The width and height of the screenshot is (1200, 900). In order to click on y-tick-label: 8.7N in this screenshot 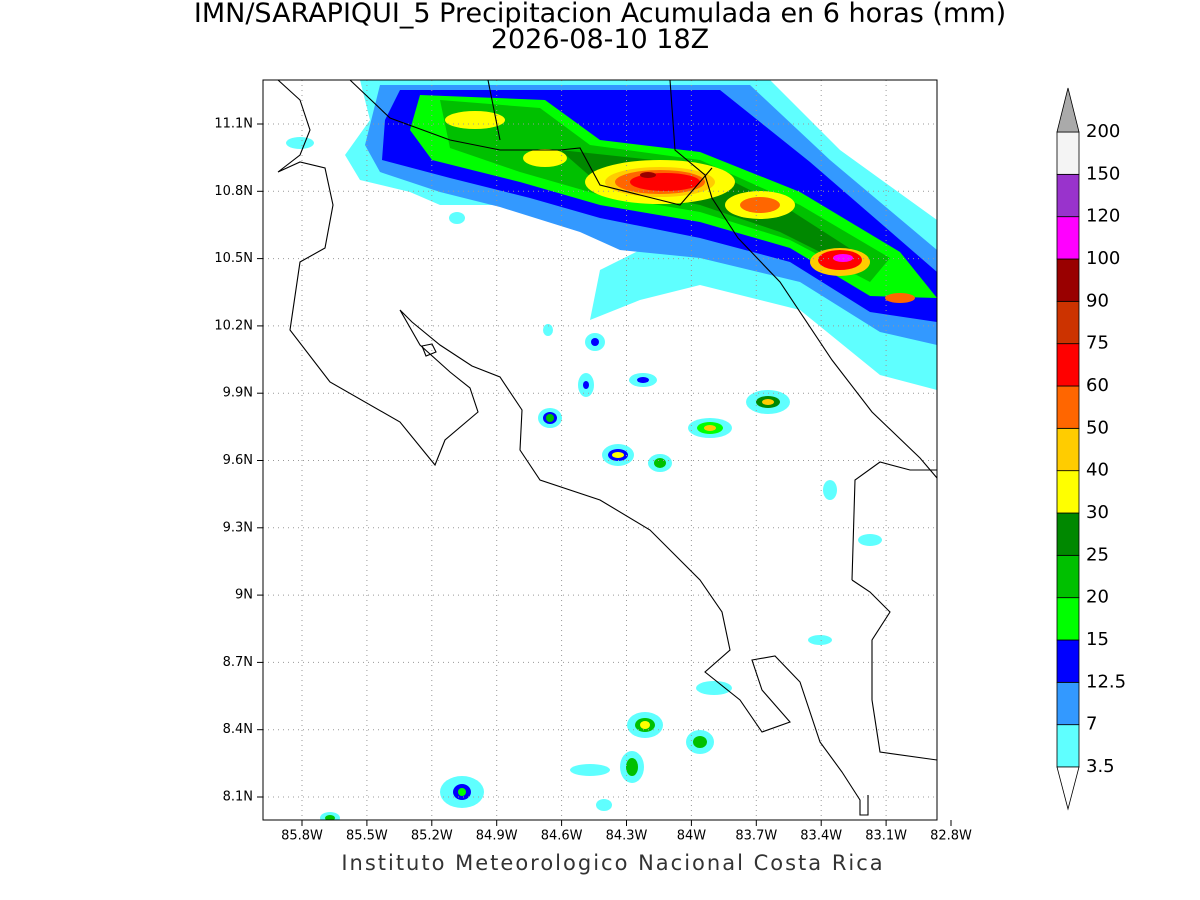, I will do `click(238, 662)`.